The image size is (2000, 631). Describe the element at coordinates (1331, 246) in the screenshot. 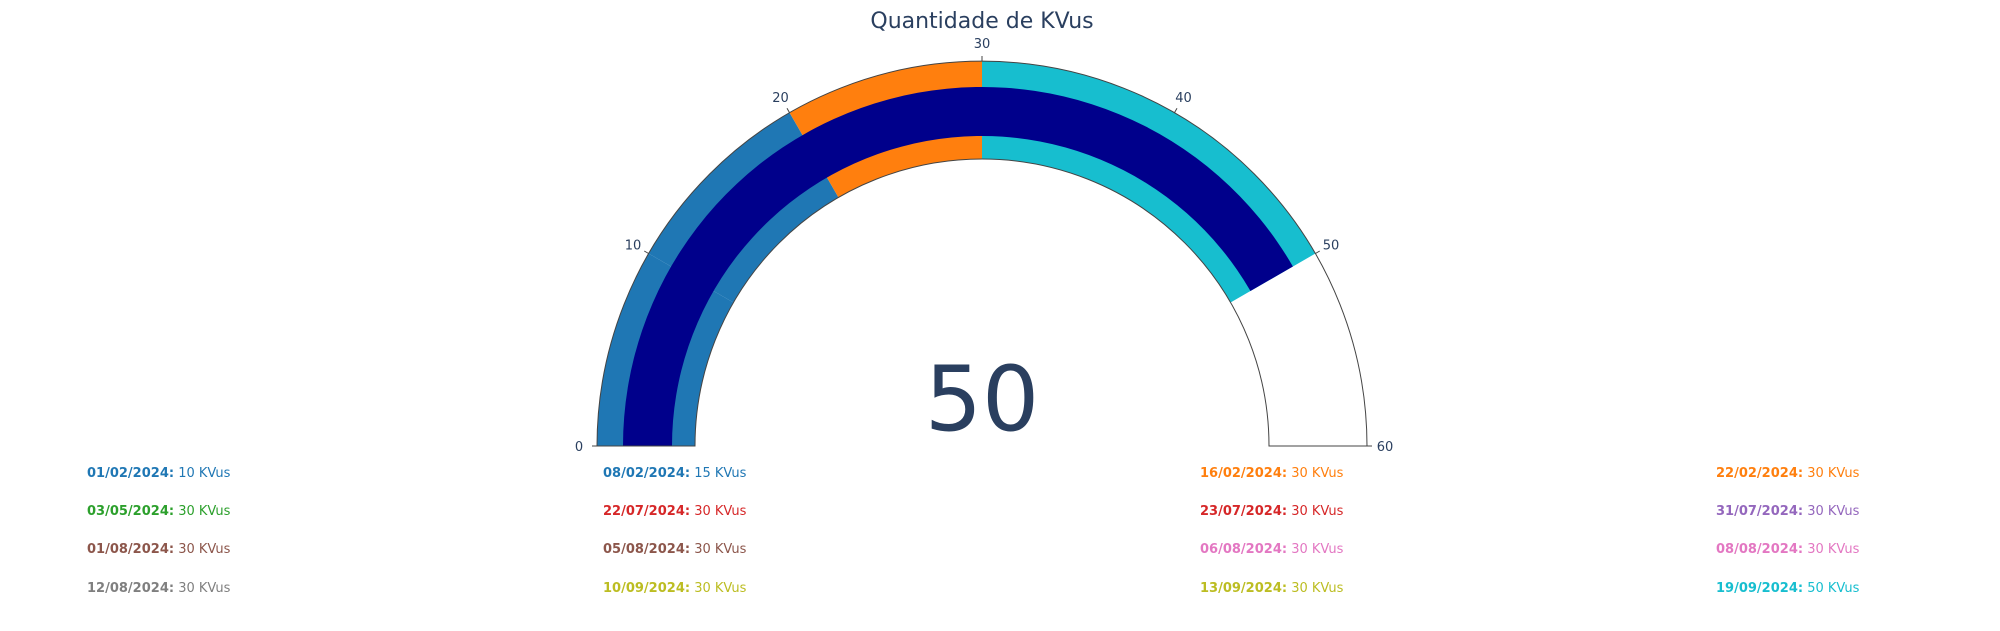

I see `gauge-tick-label-5: 50` at that location.